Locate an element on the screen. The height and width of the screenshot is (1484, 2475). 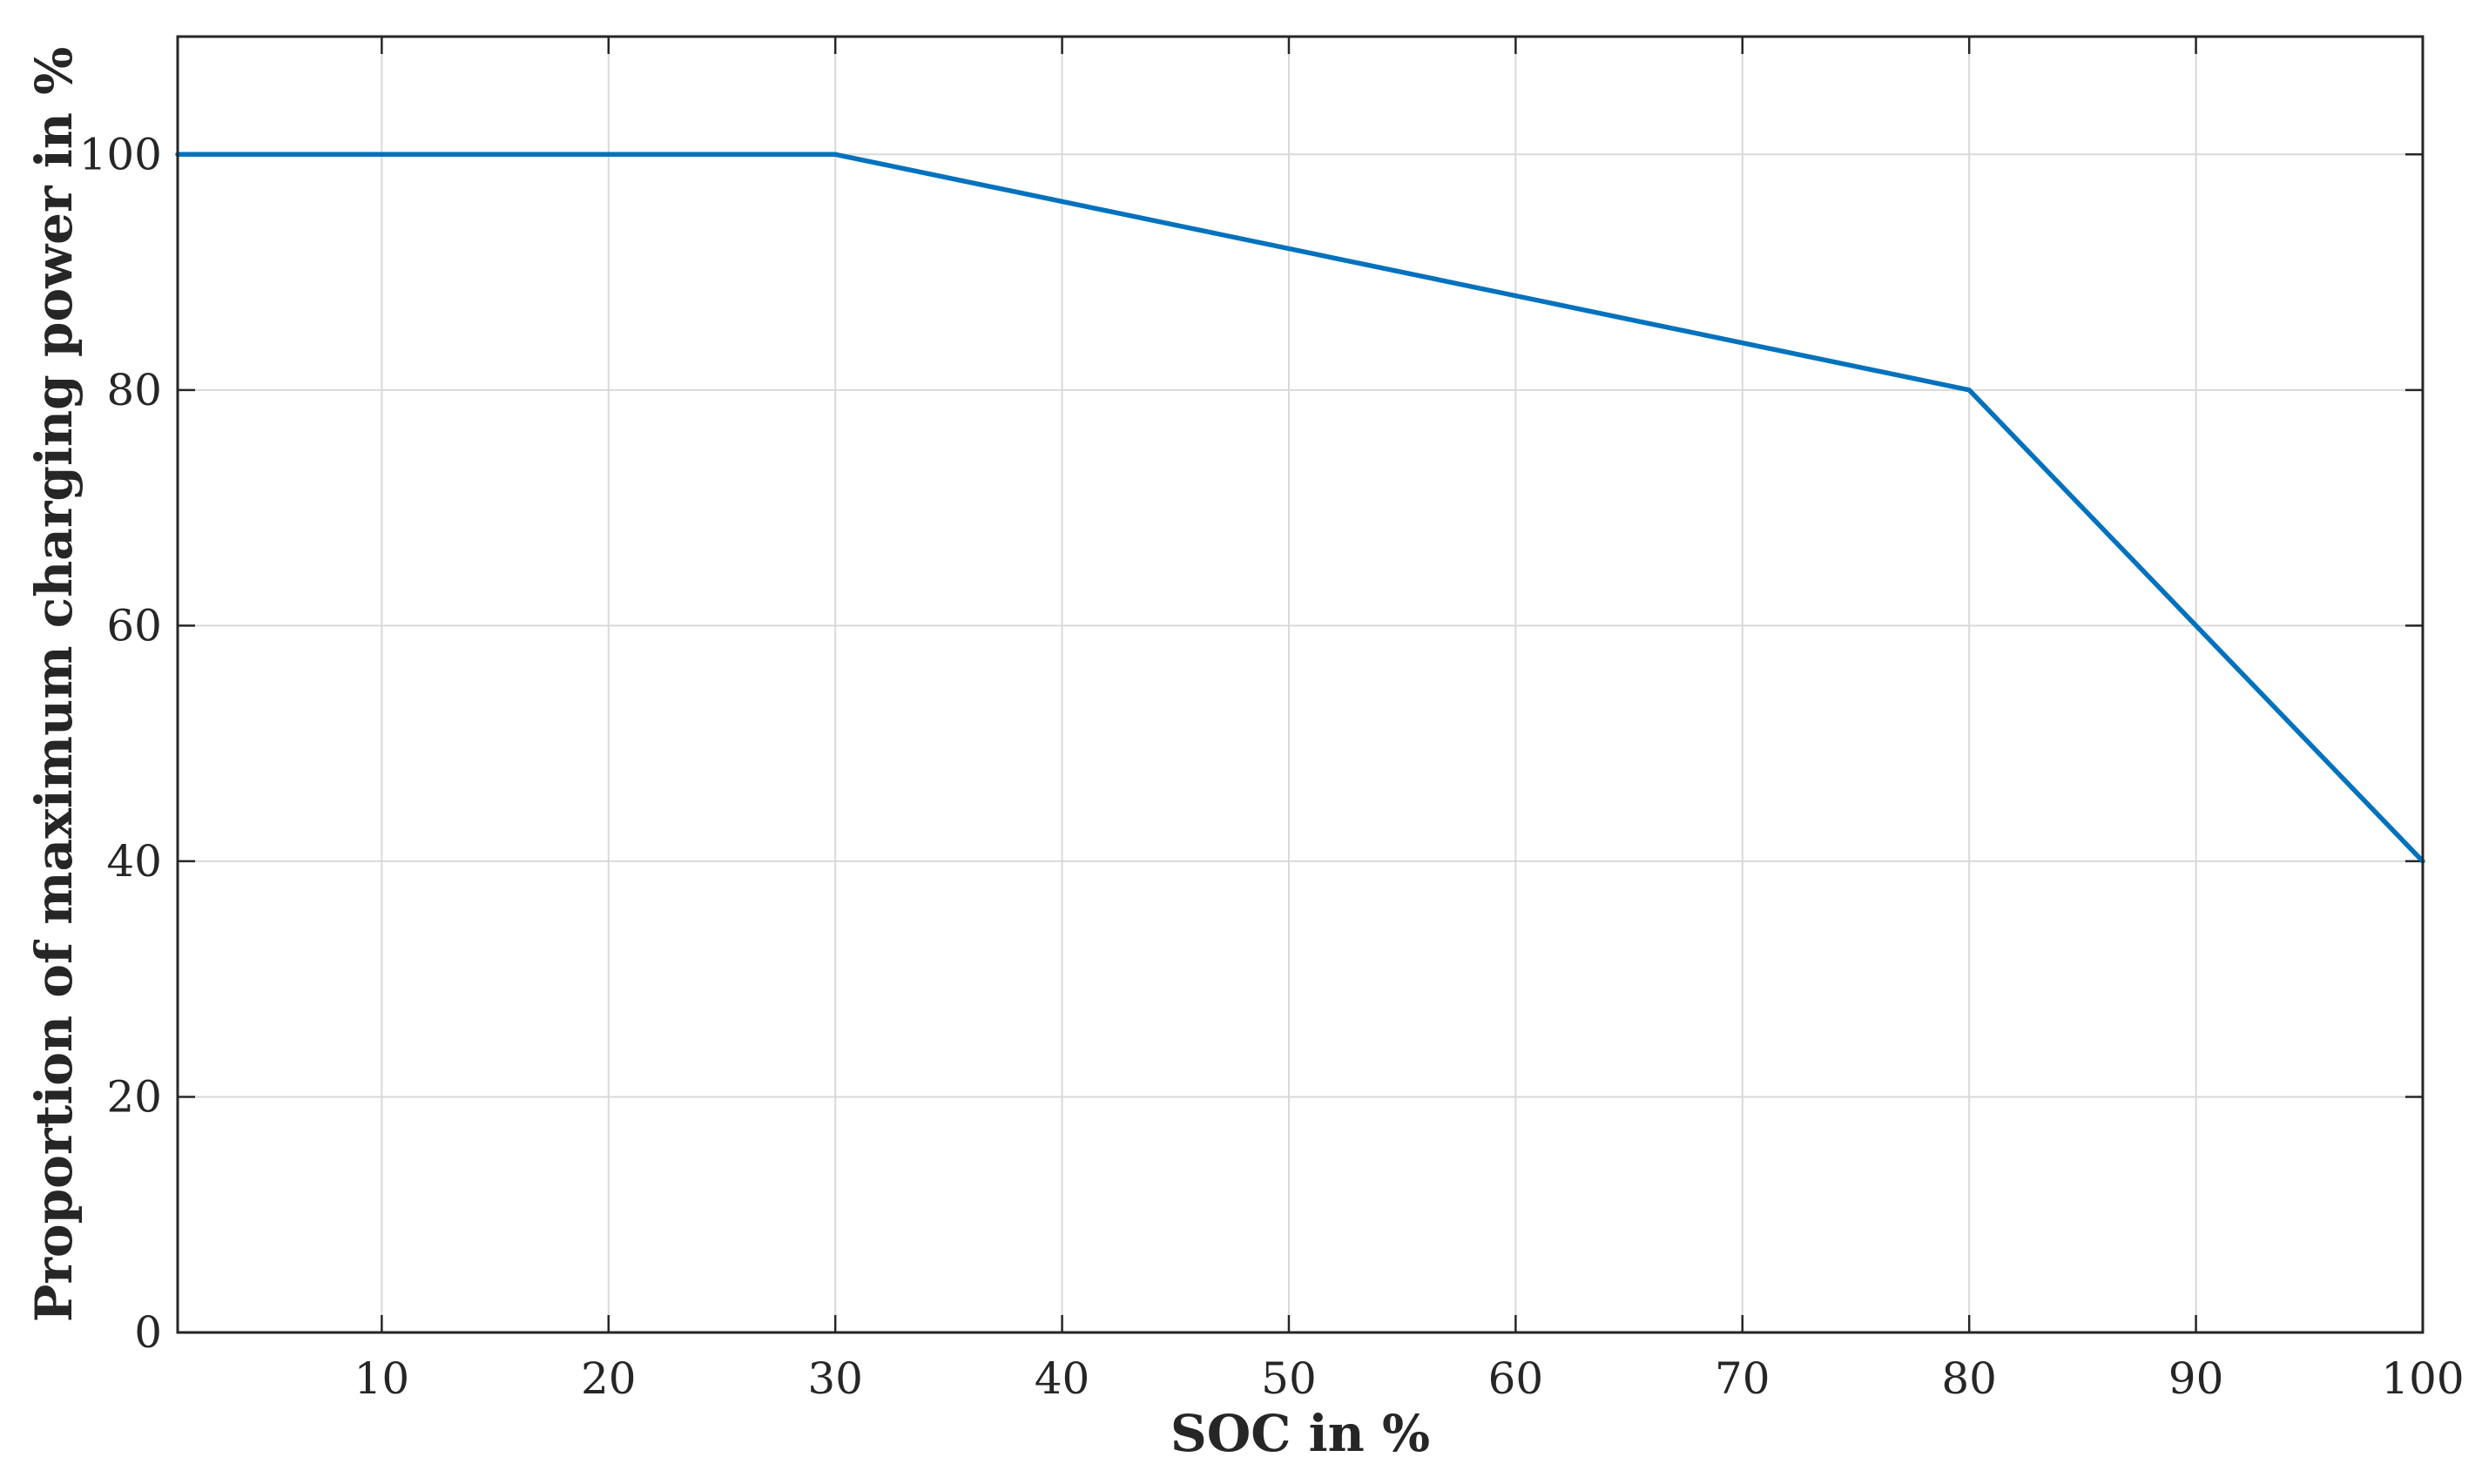
y-tick-label: 0 is located at coordinates (148, 1332).